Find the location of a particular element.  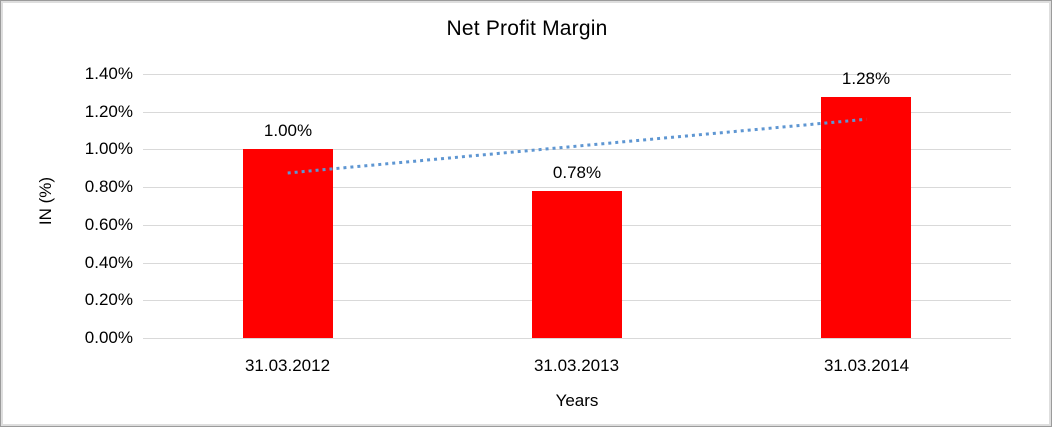

x-tick-label: 31.03.2012 is located at coordinates (287, 365).